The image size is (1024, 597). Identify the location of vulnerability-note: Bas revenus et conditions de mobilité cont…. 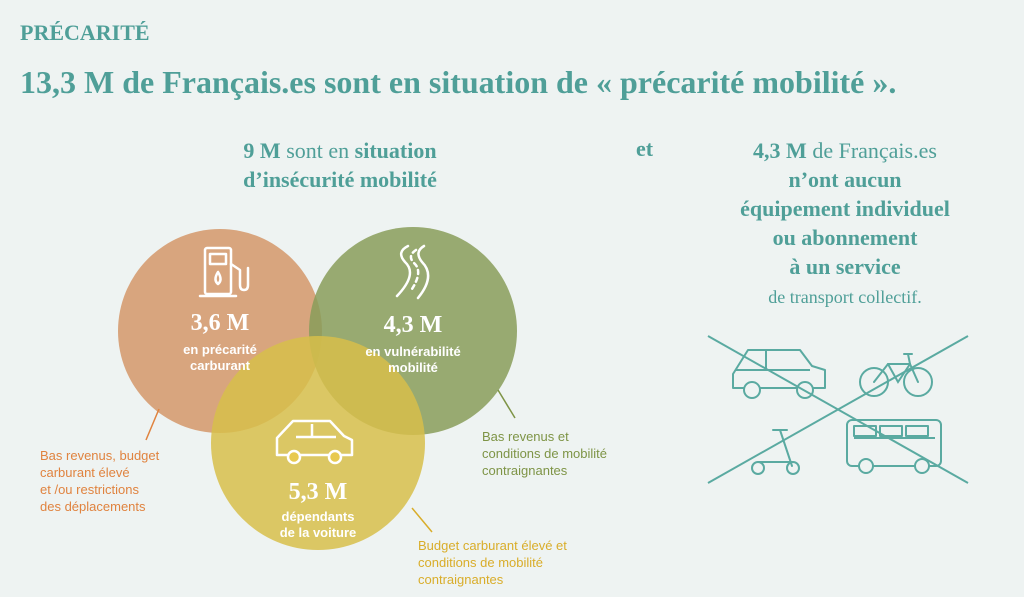
(545, 453).